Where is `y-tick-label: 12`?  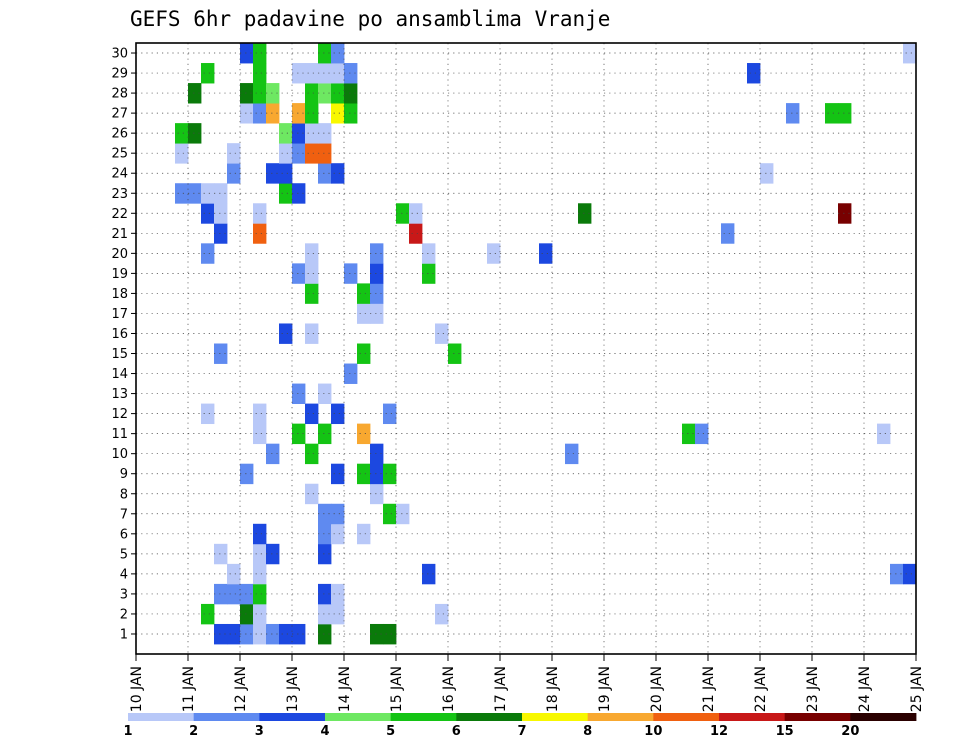
y-tick-label: 12 is located at coordinates (119, 414).